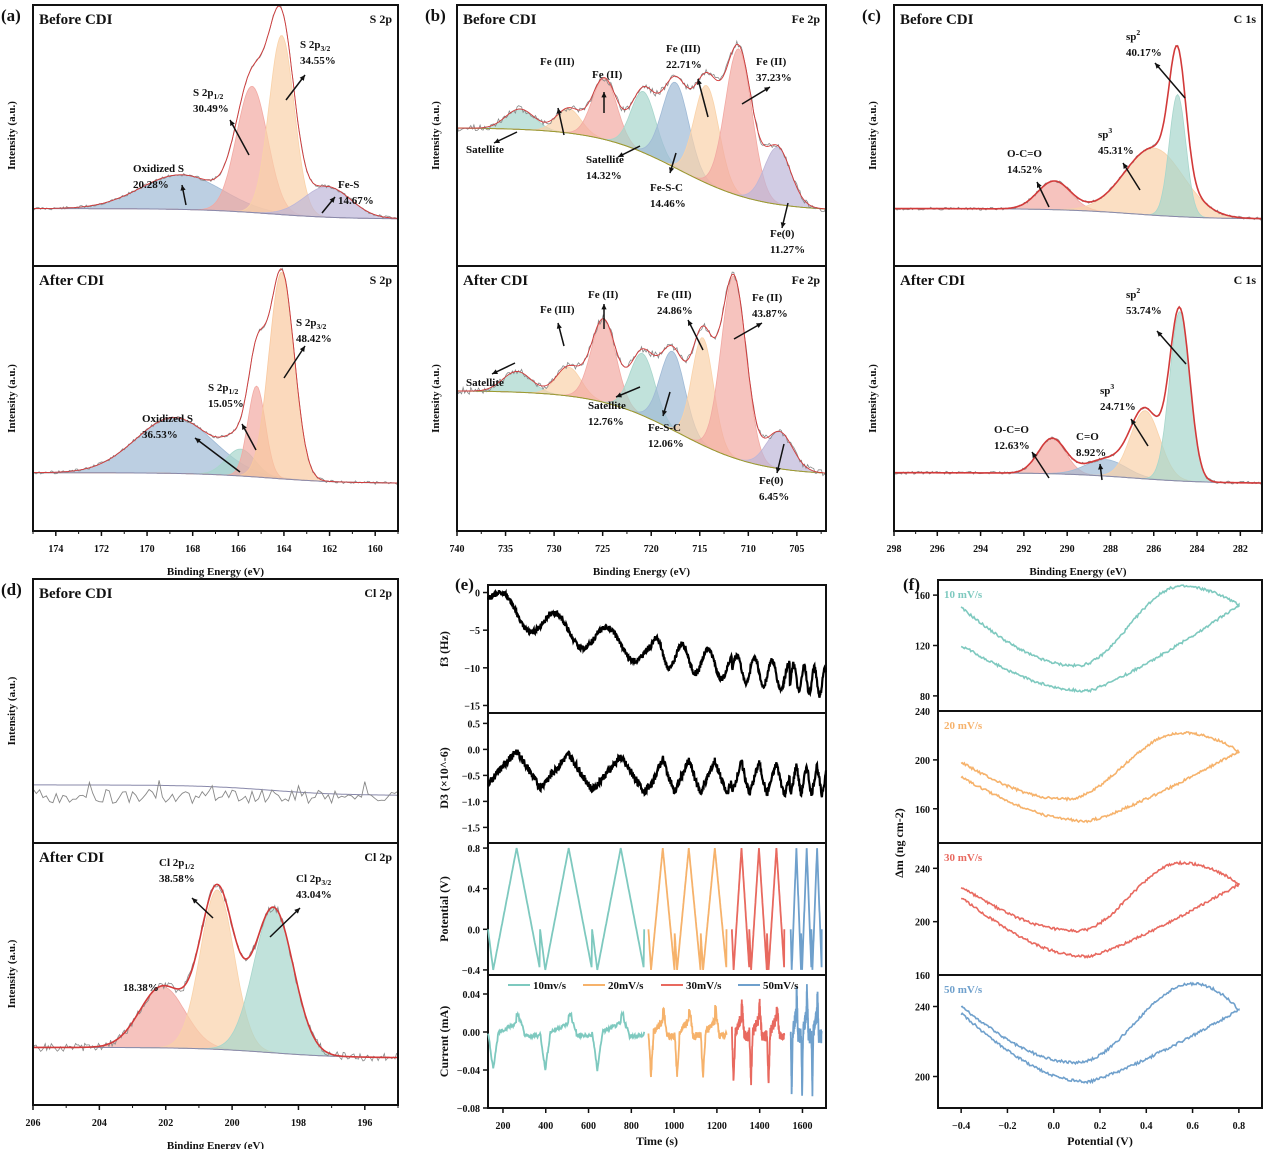 This screenshot has height=1149, width=1266. Describe the element at coordinates (1110, 549) in the screenshot. I see `x-tick-label: 288` at that location.